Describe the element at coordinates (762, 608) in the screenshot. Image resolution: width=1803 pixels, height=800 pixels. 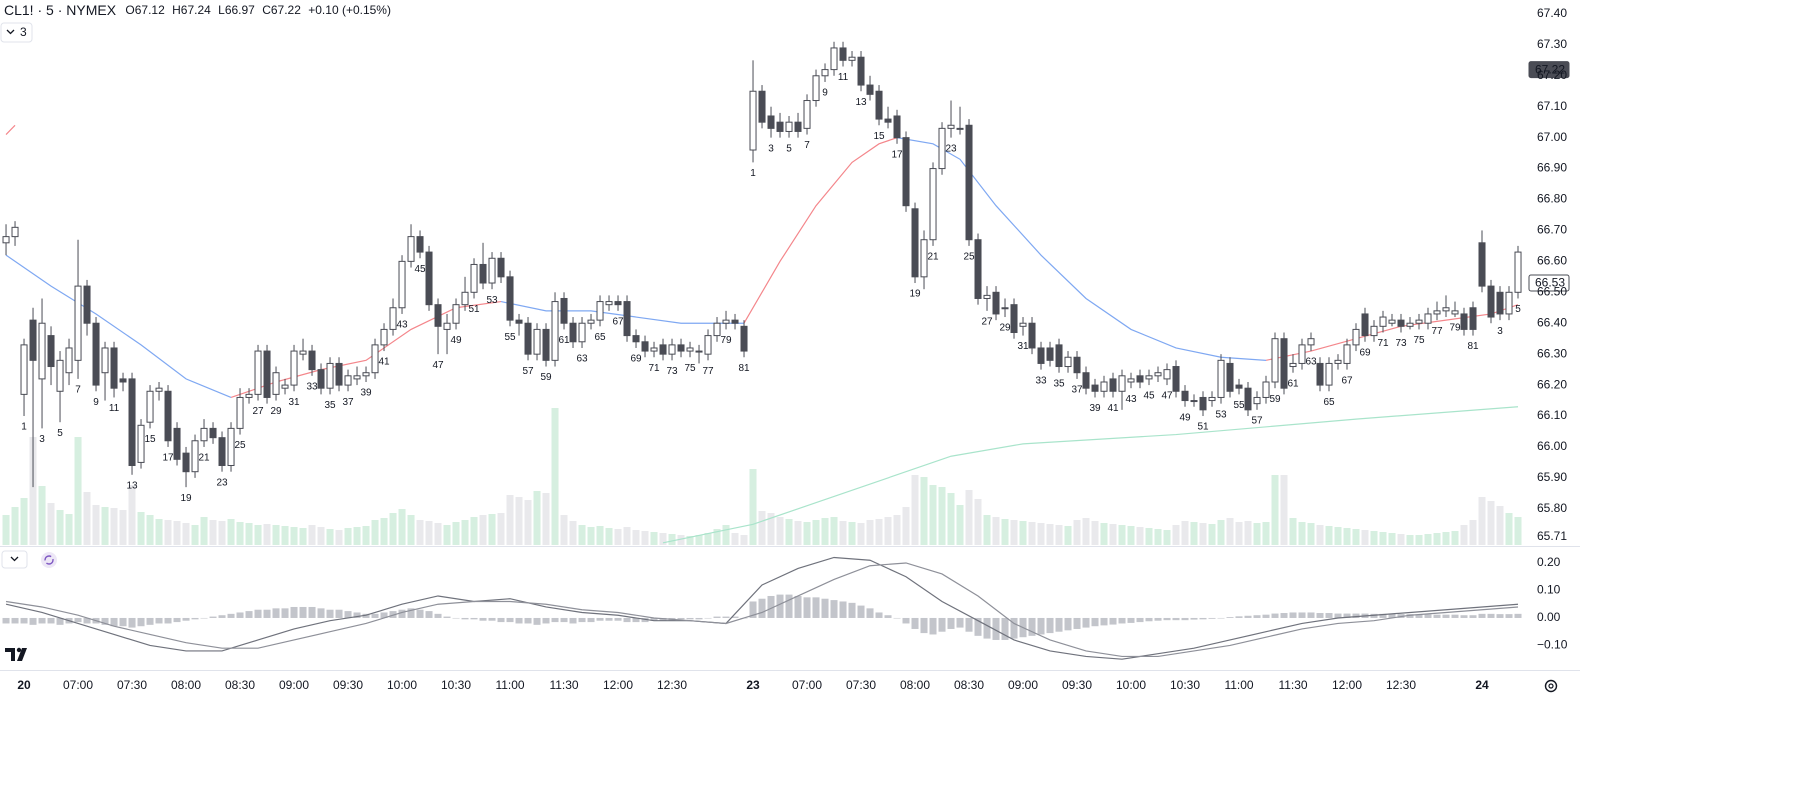
I see `macd-pane` at that location.